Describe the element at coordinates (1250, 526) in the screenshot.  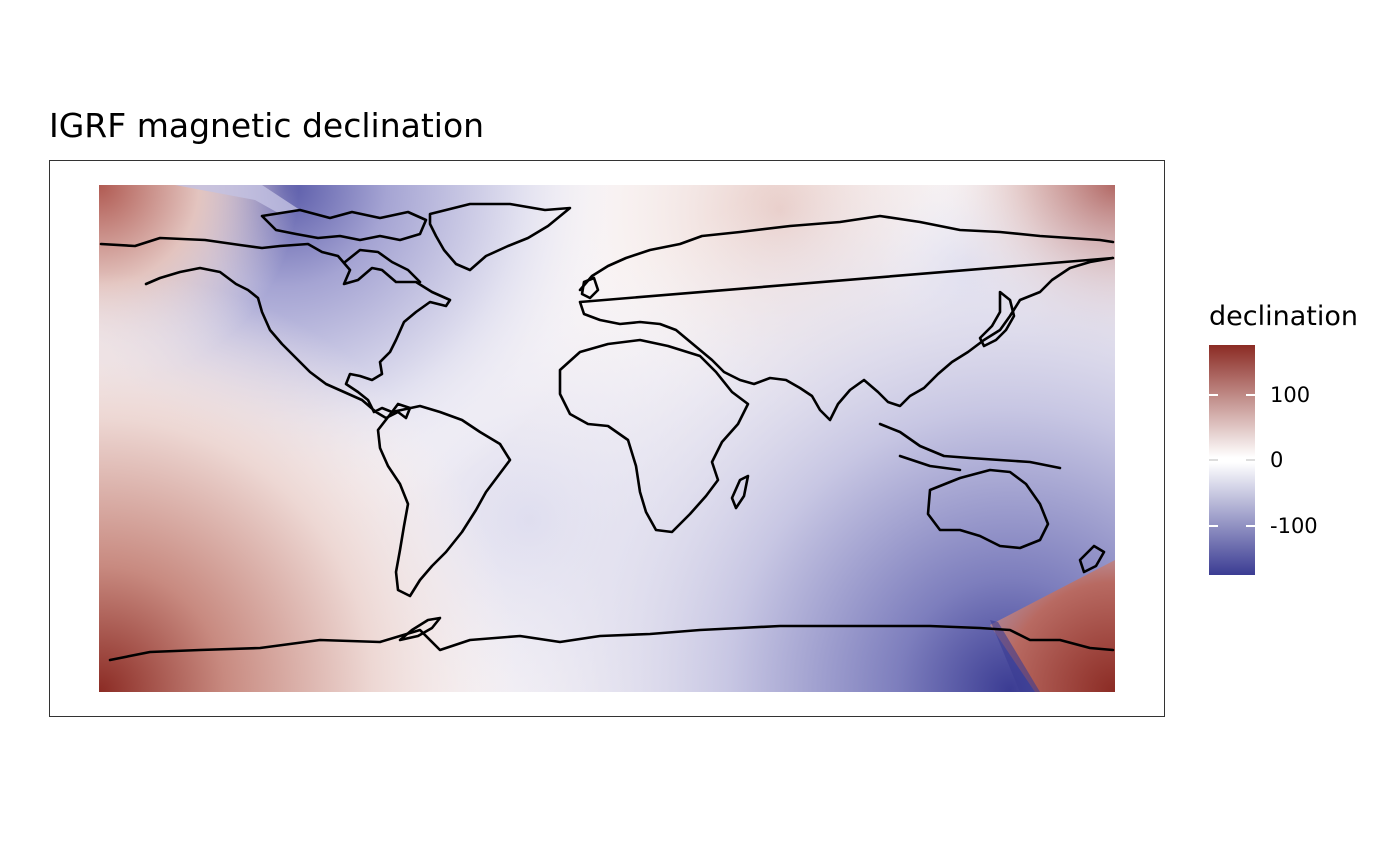
I see `legend-tick-minus100-right` at that location.